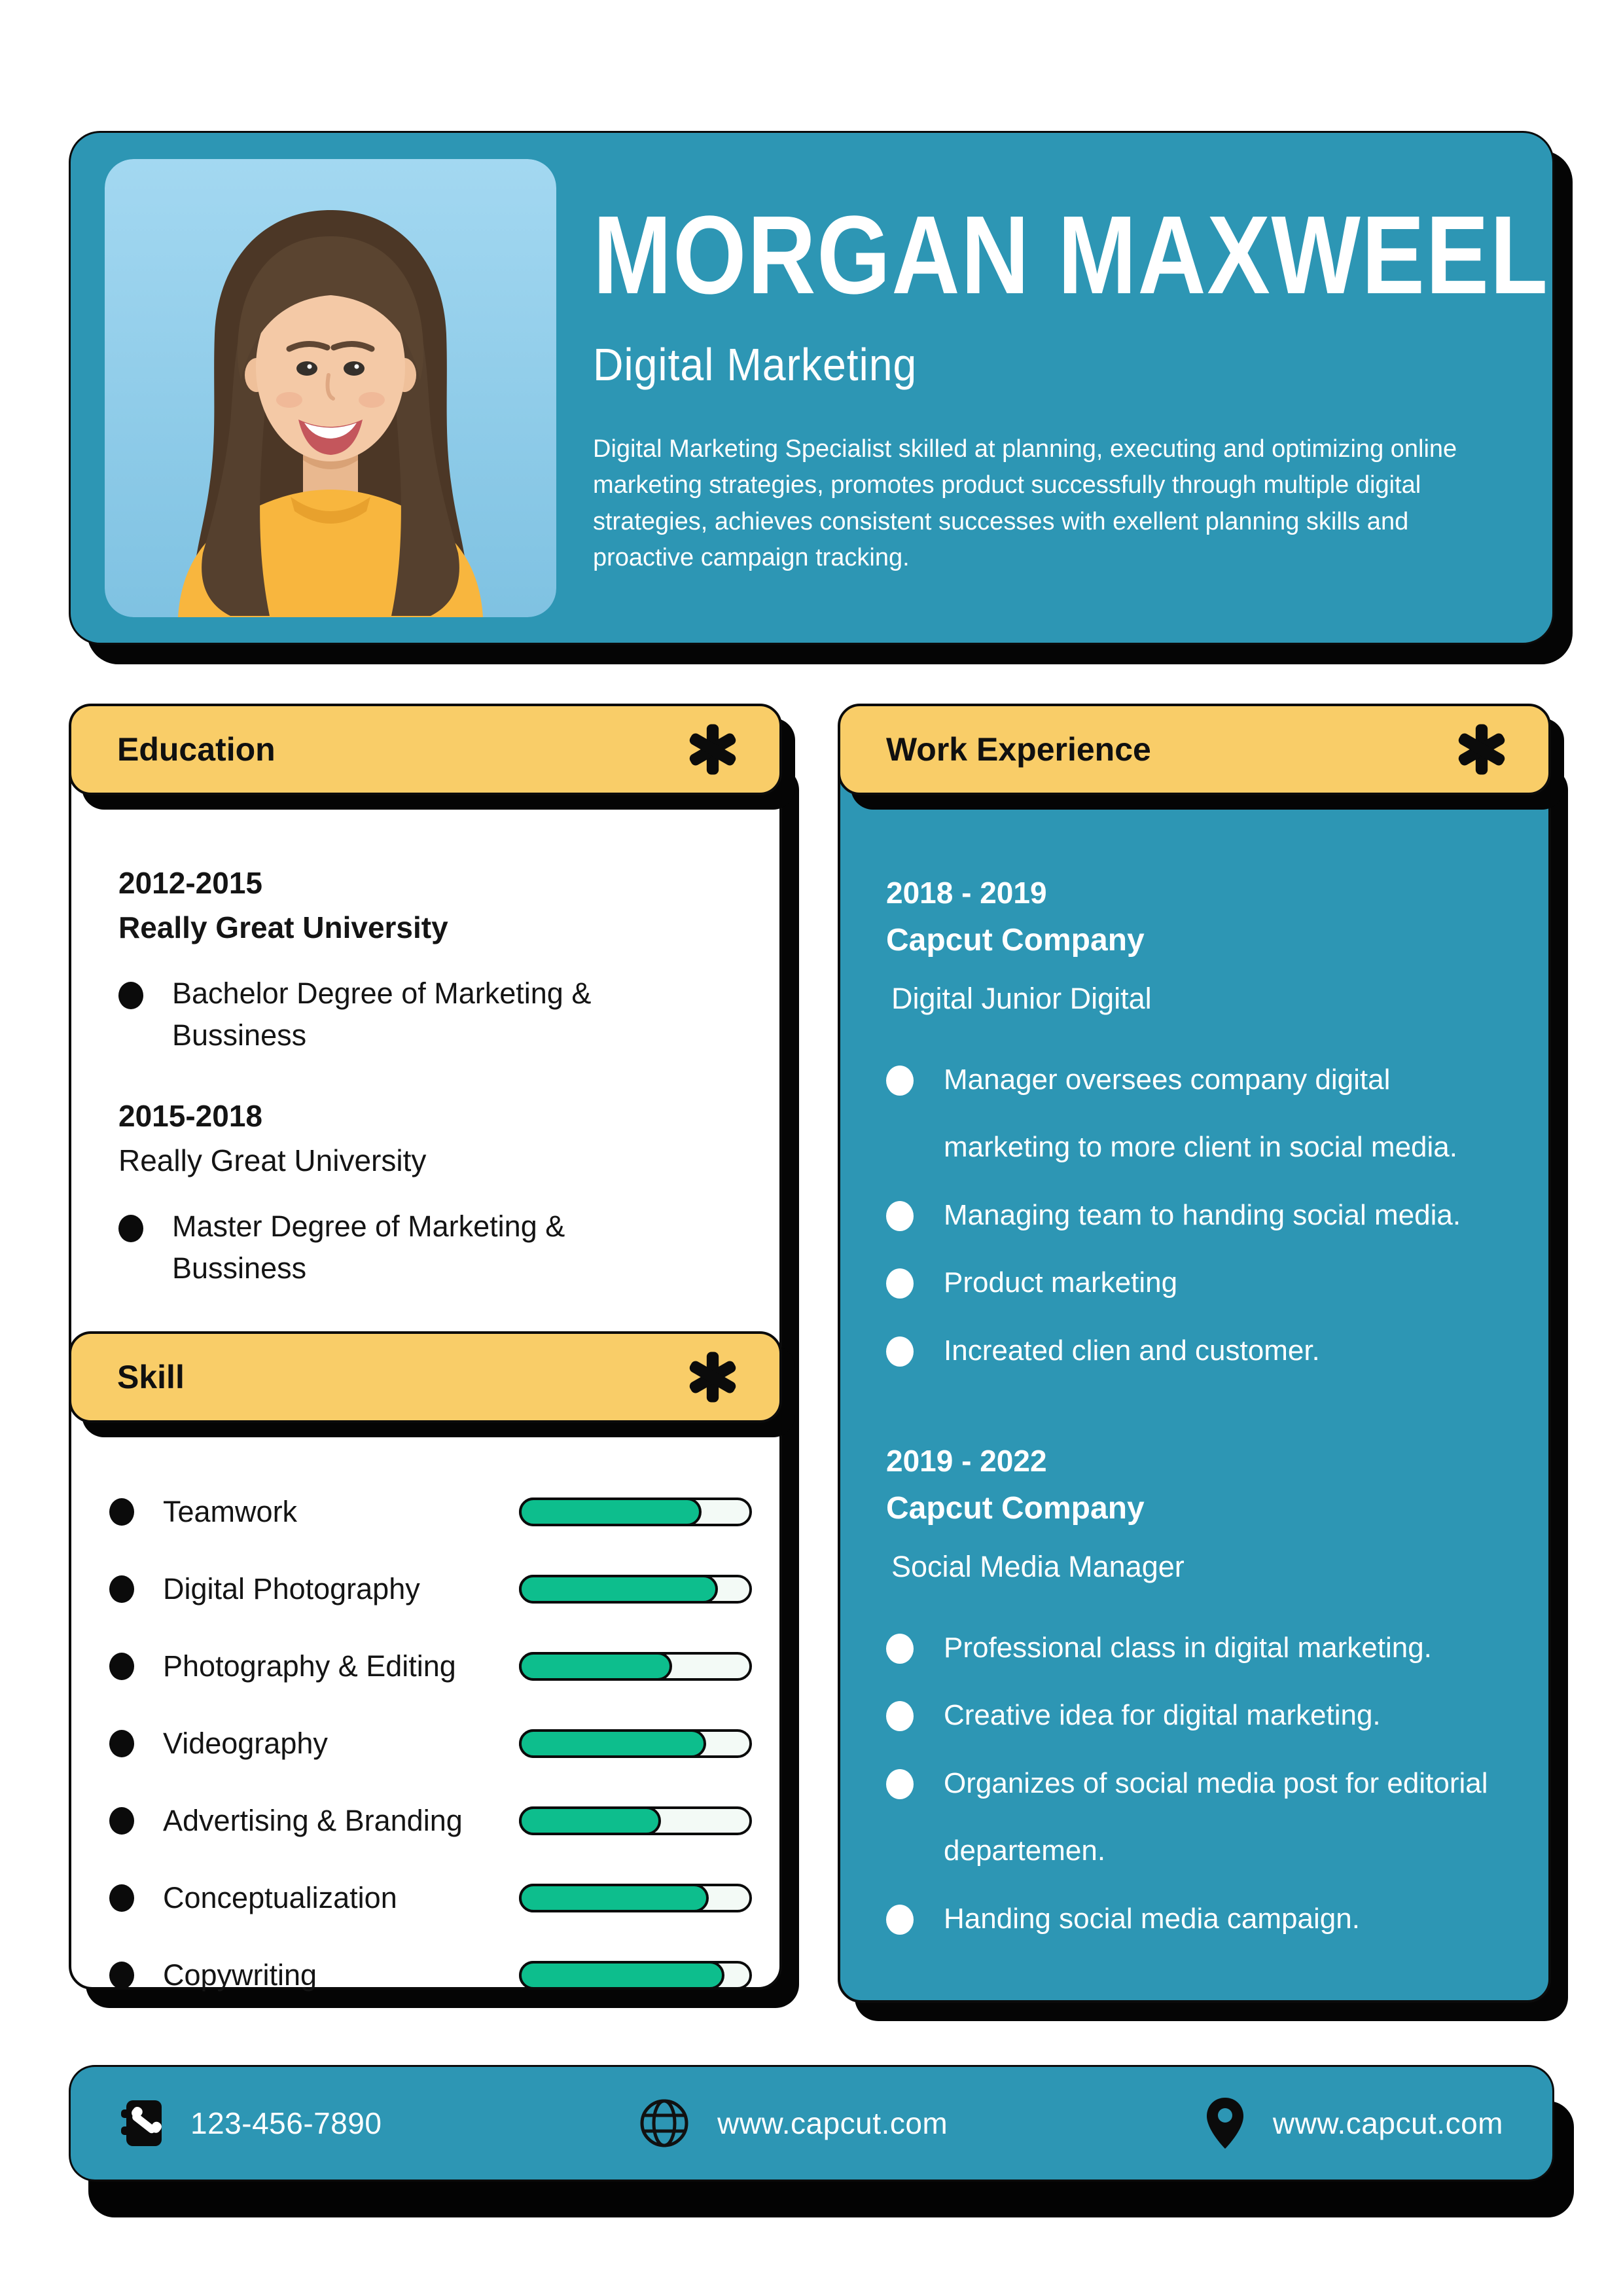 Image resolution: width=1623 pixels, height=2296 pixels. I want to click on contact-phone: 123-456-7890, so click(251, 2123).